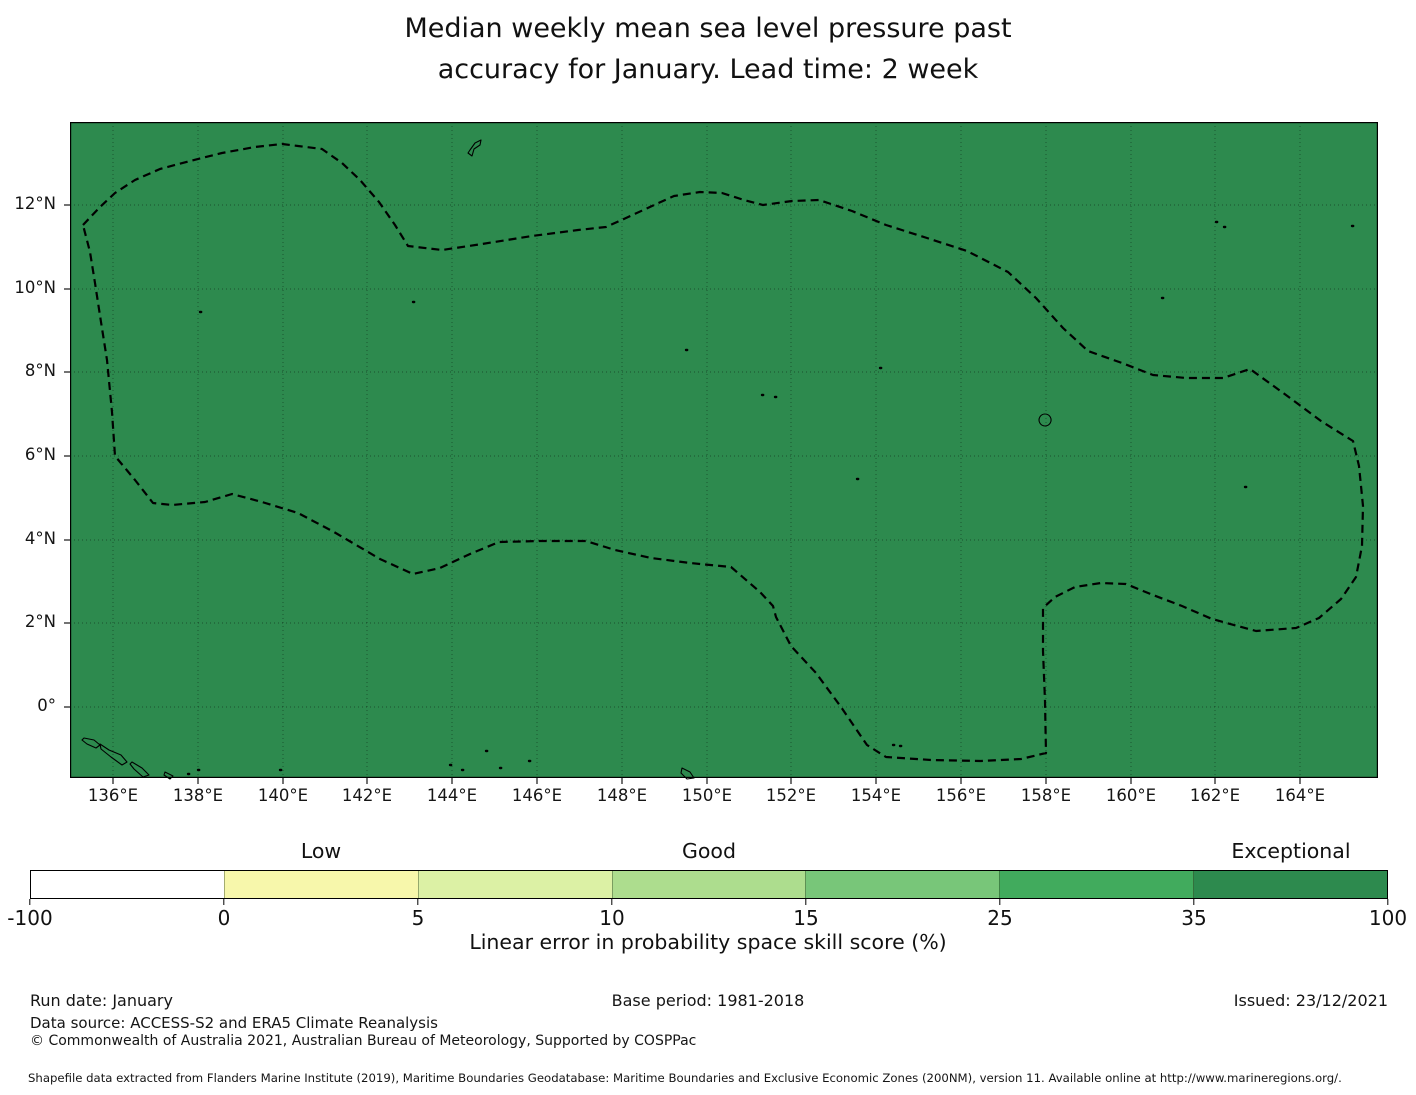 The image size is (1416, 1095). Describe the element at coordinates (418, 918) in the screenshot. I see `colorbar-tick-label: 5` at that location.